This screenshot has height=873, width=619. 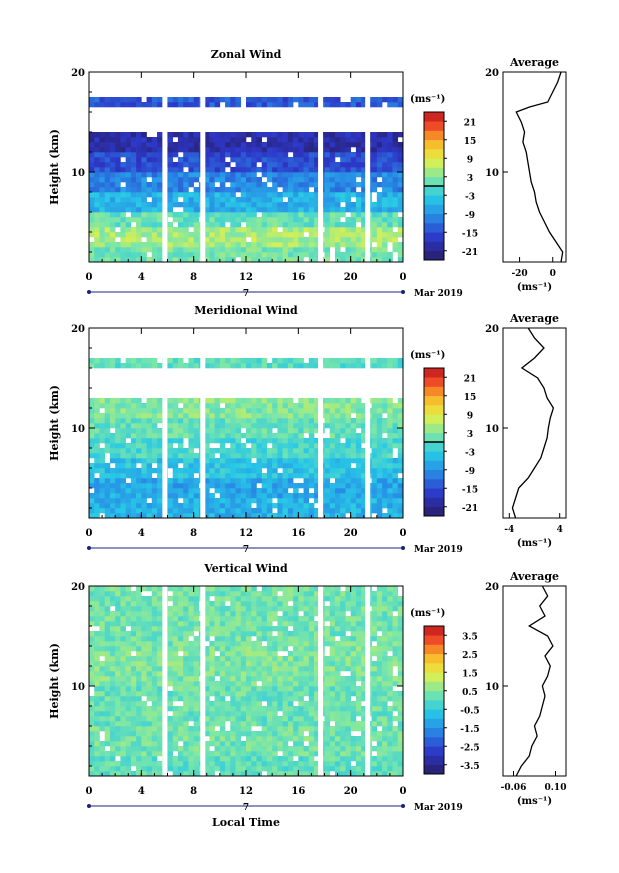 I want to click on average-x-label: (ms⁻¹), so click(x=534, y=543).